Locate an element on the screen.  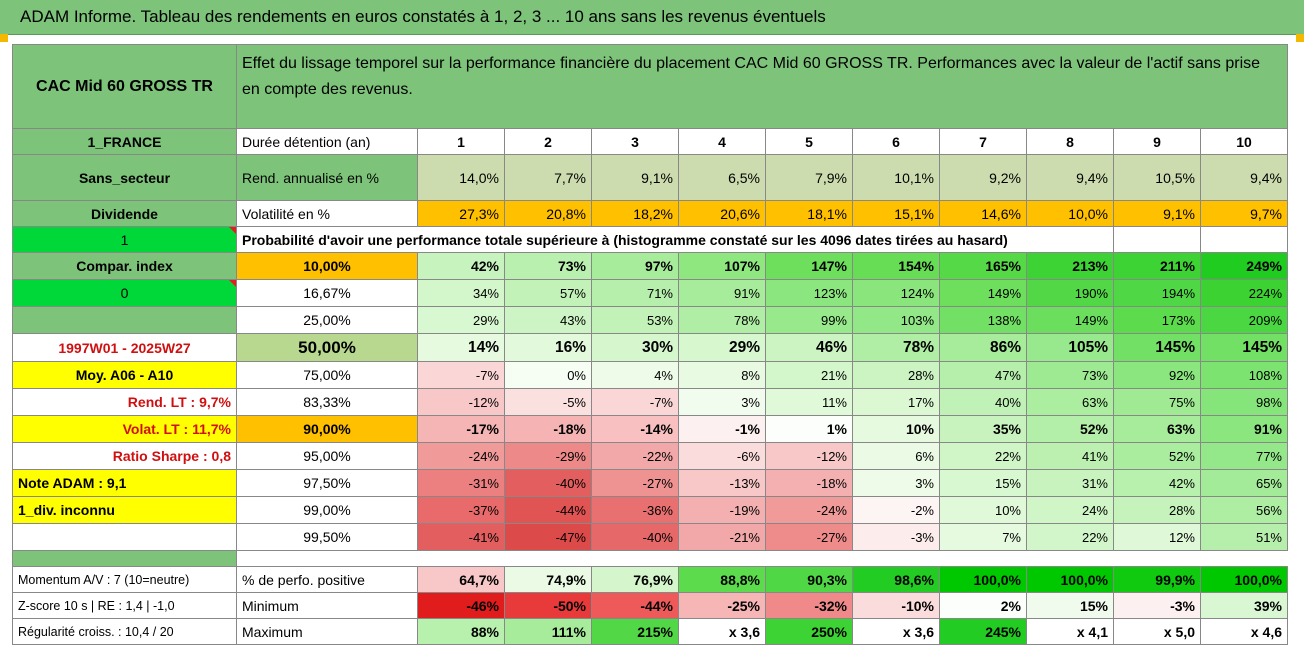
quantile-value: 75% is located at coordinates (1157, 402).